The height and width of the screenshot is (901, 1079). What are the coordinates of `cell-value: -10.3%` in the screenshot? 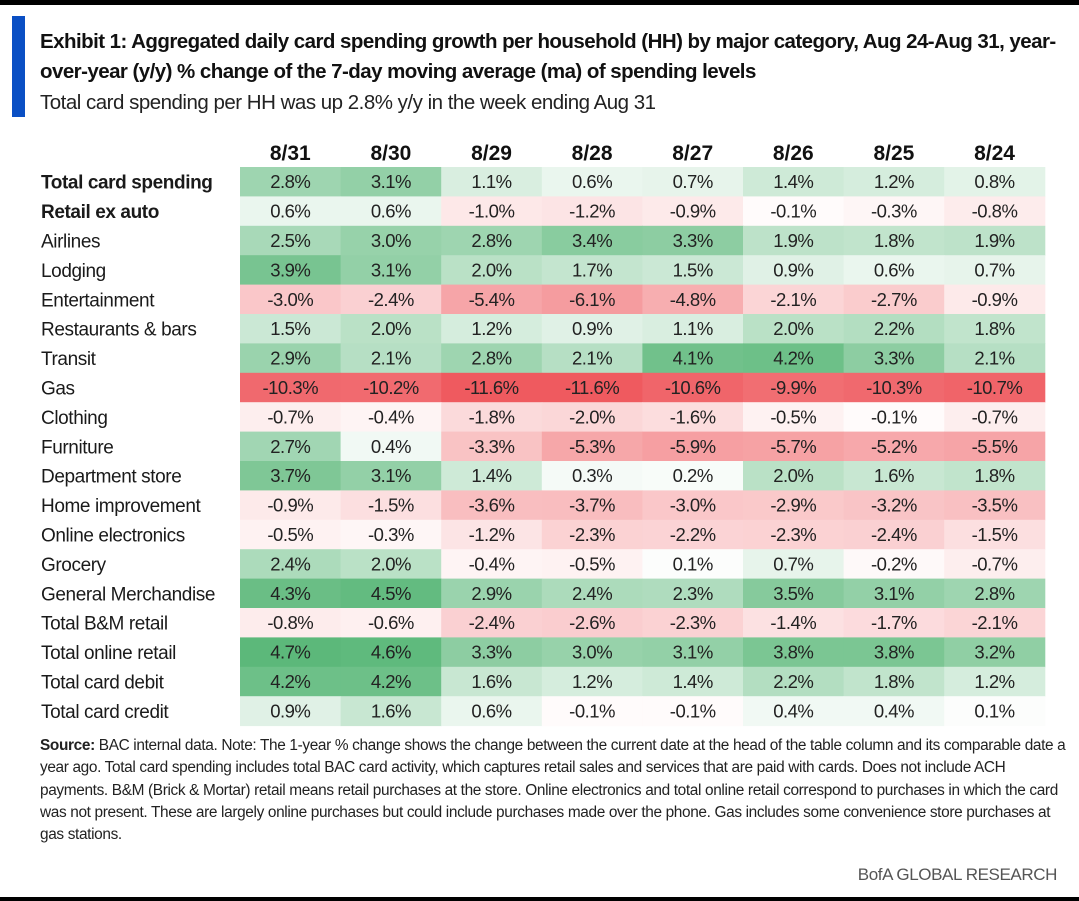 It's located at (894, 387).